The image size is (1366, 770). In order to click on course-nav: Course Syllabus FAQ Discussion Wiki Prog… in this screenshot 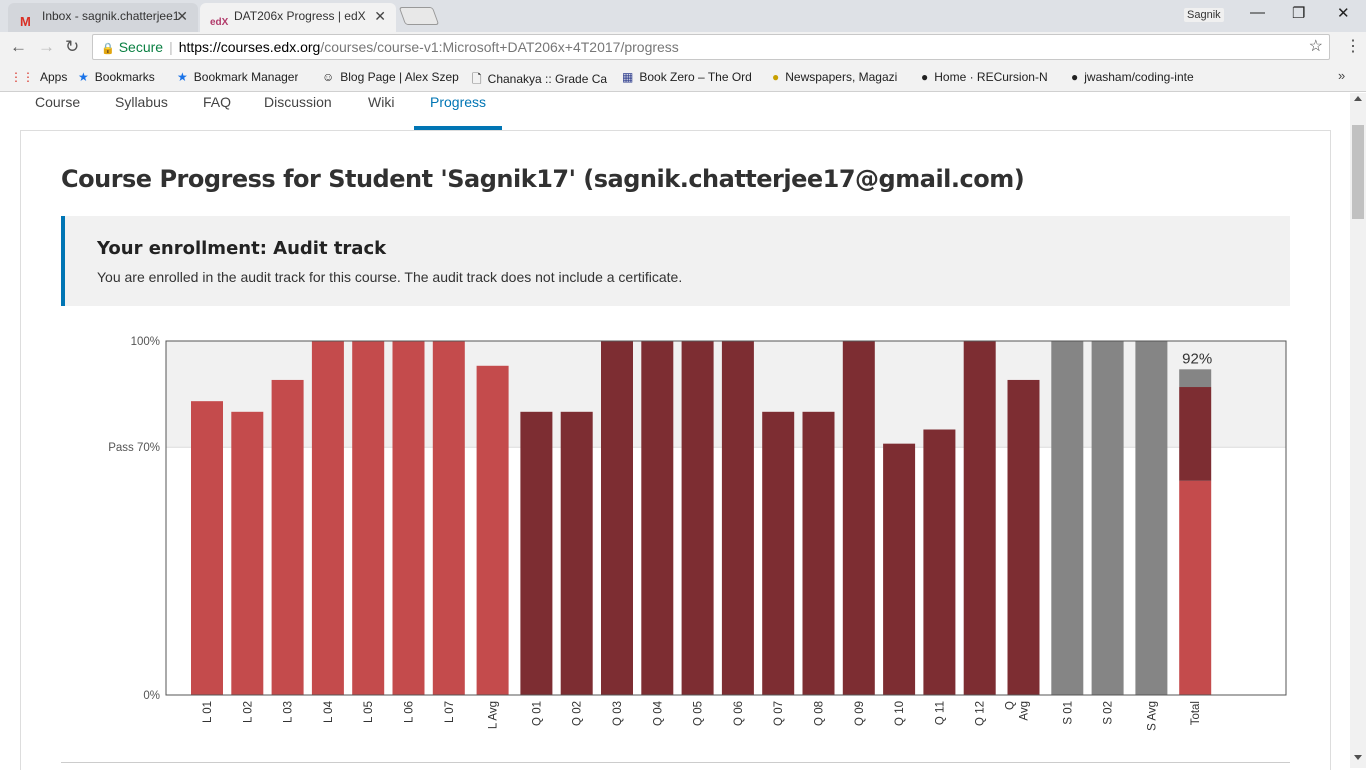, I will do `click(675, 111)`.